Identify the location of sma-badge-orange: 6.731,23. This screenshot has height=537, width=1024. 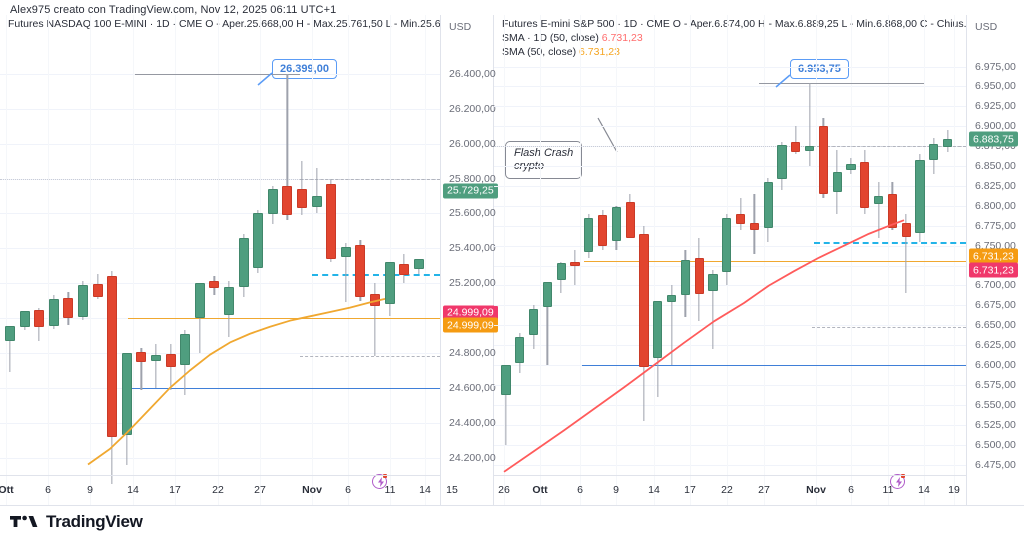
(993, 256).